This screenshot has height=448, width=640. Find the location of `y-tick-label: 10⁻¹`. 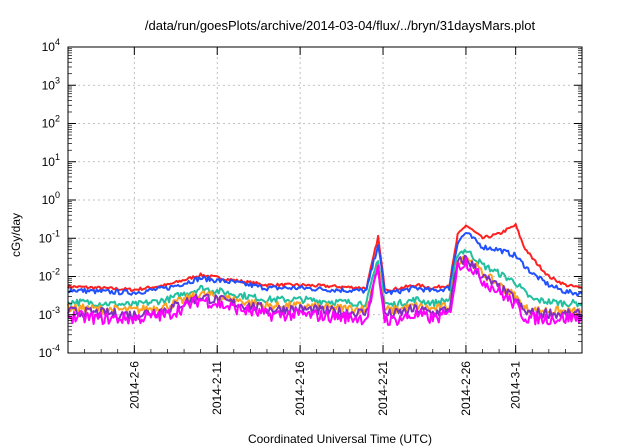

y-tick-label: 10⁻¹ is located at coordinates (49, 236).